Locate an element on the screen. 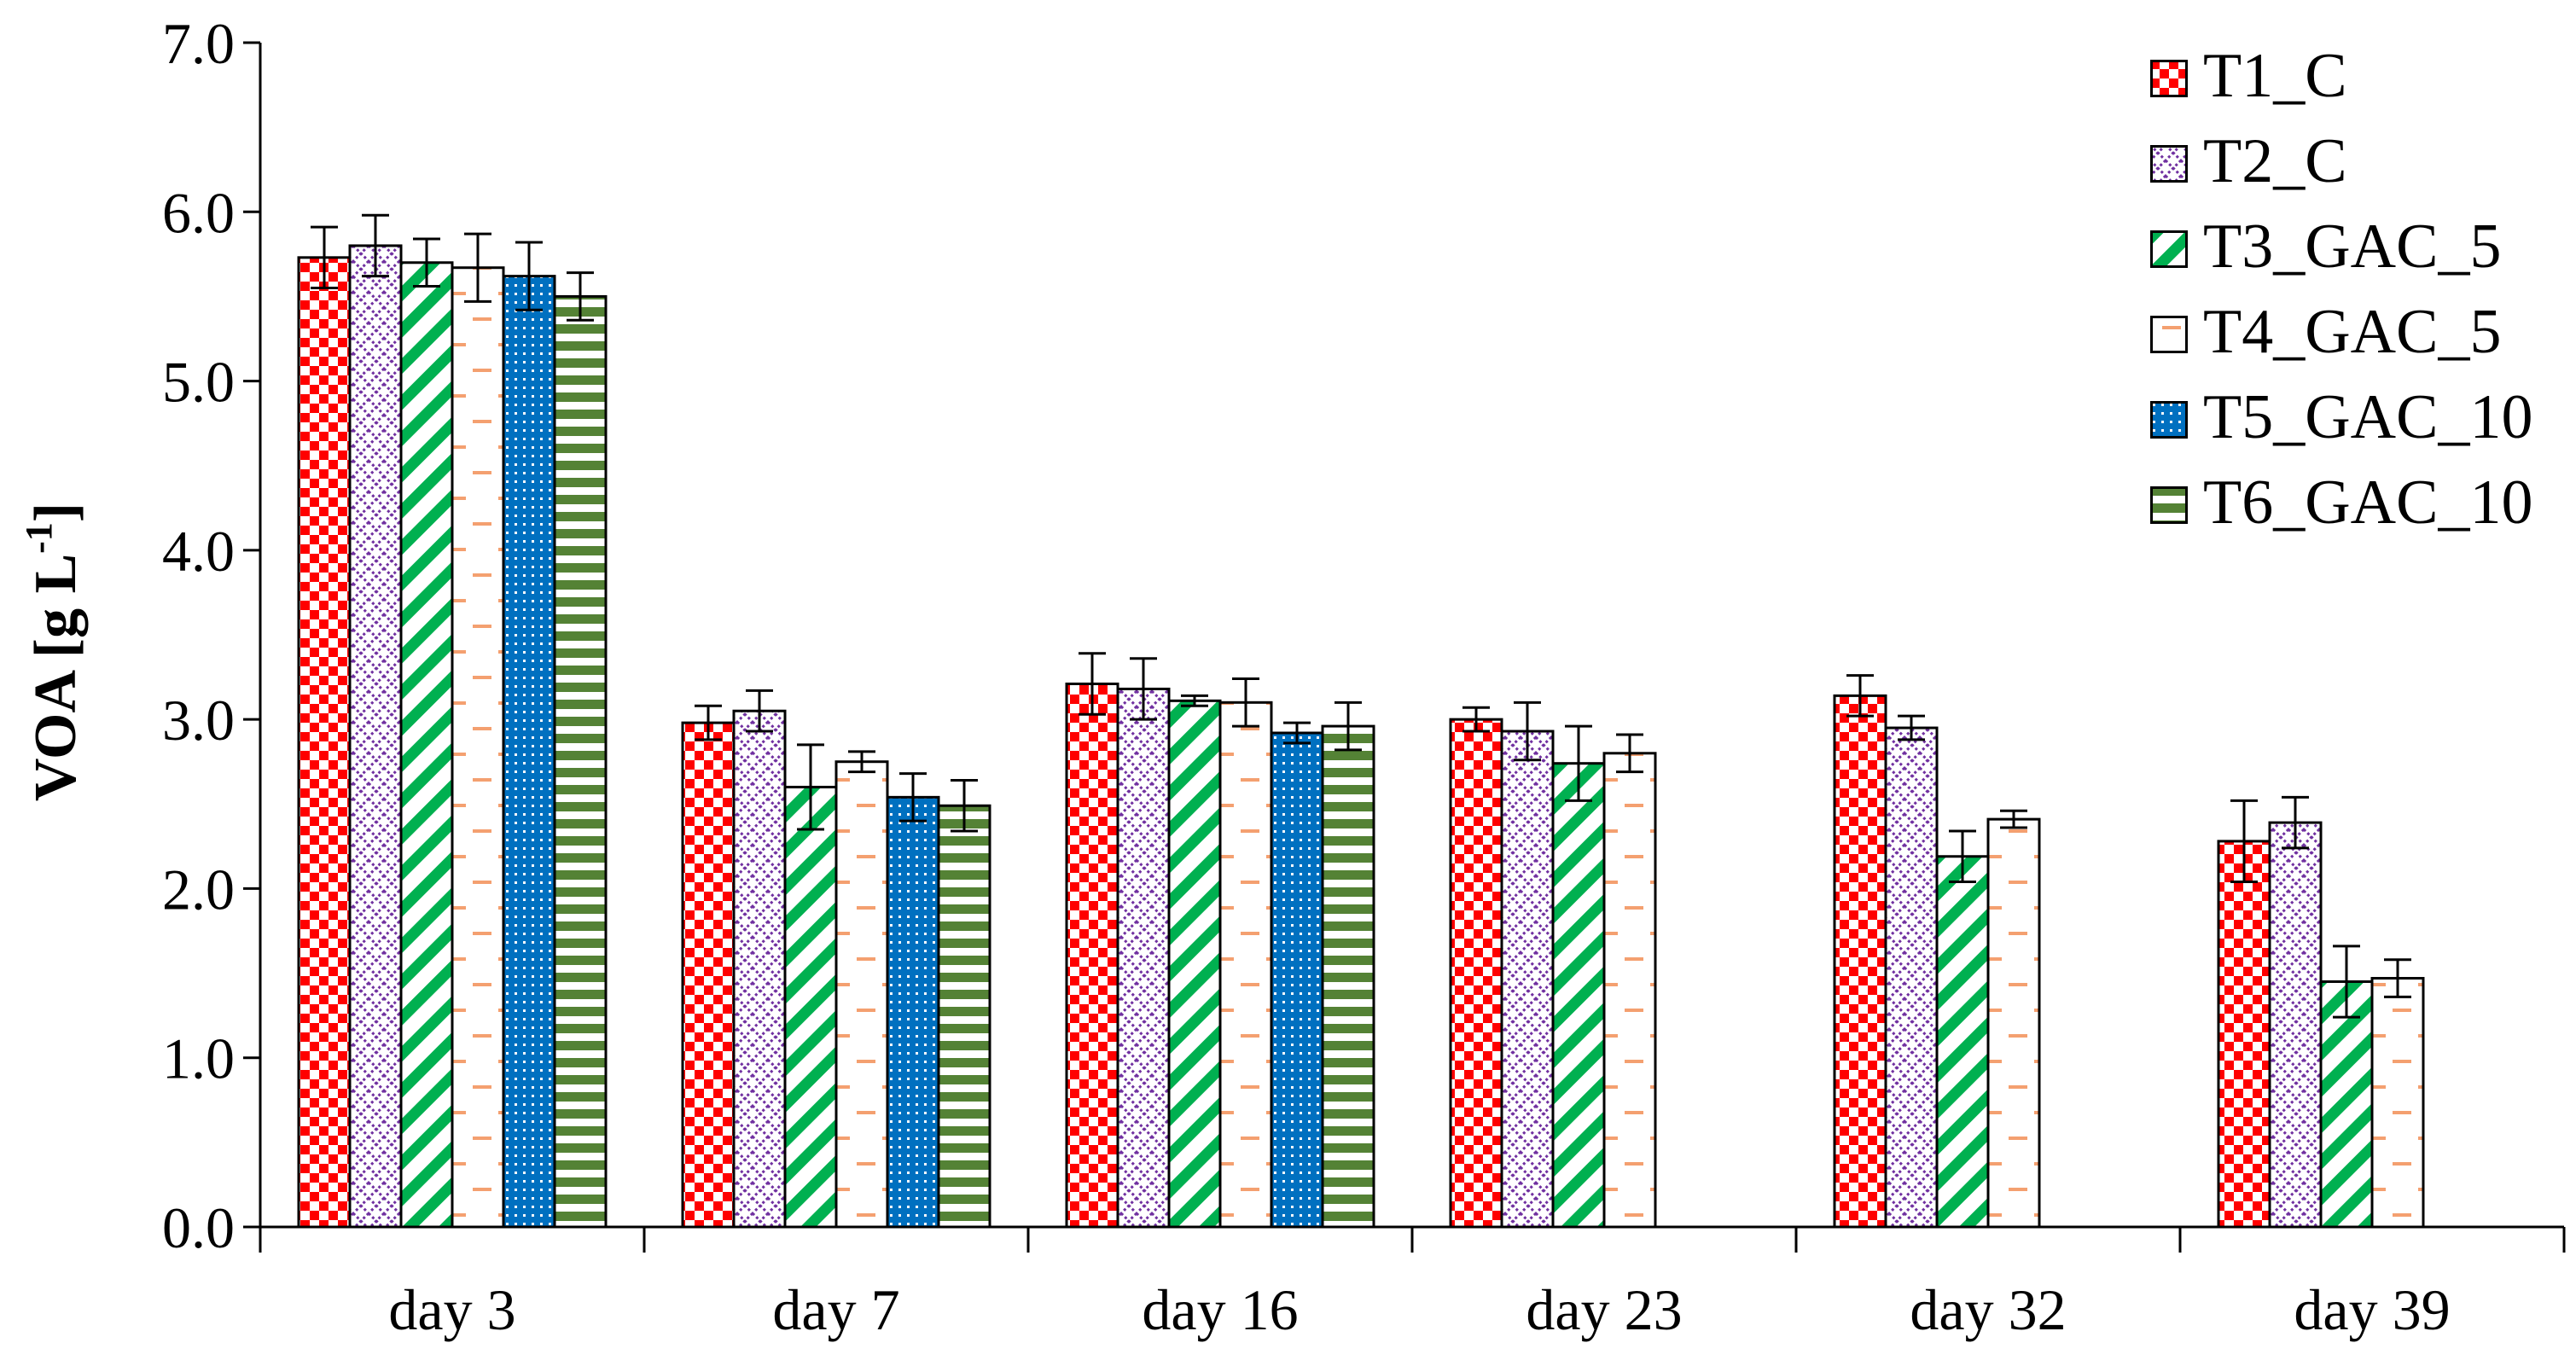 The height and width of the screenshot is (1372, 2576). legend-item-T1_C: T1_C is located at coordinates (2355, 76).